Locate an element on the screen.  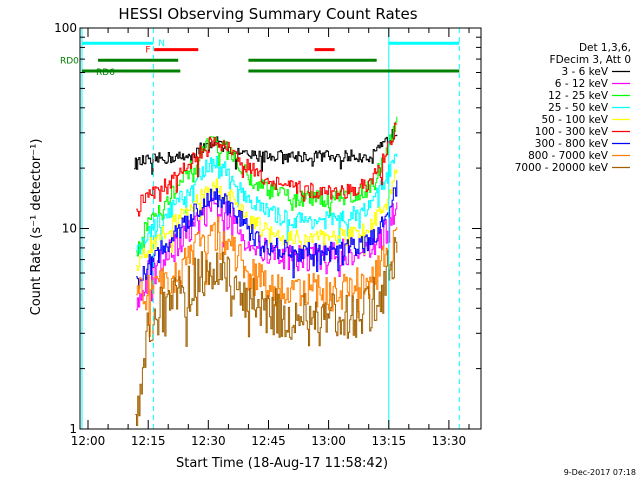
y-axis-label: Count Rate (s⁻¹ detector⁻¹) is located at coordinates (36, 227).